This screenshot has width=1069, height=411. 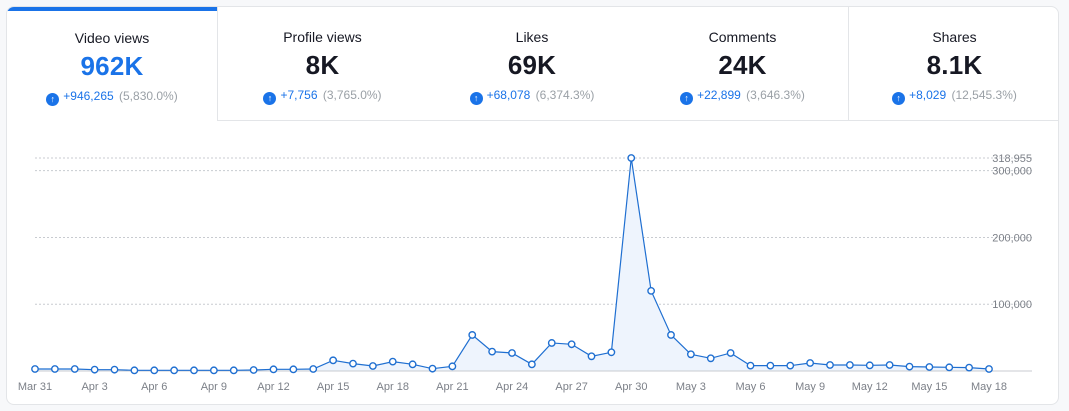 What do you see at coordinates (322, 37) in the screenshot?
I see `tab-label: Profile views` at bounding box center [322, 37].